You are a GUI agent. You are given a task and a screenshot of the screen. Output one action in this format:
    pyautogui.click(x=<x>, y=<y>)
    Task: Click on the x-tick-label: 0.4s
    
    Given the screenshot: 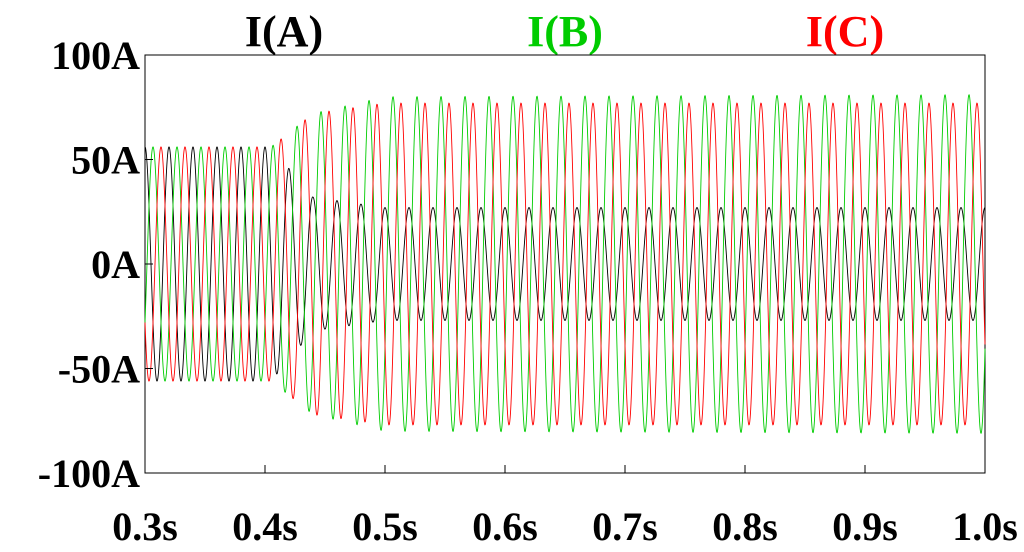 What is the action you would take?
    pyautogui.click(x=265, y=526)
    